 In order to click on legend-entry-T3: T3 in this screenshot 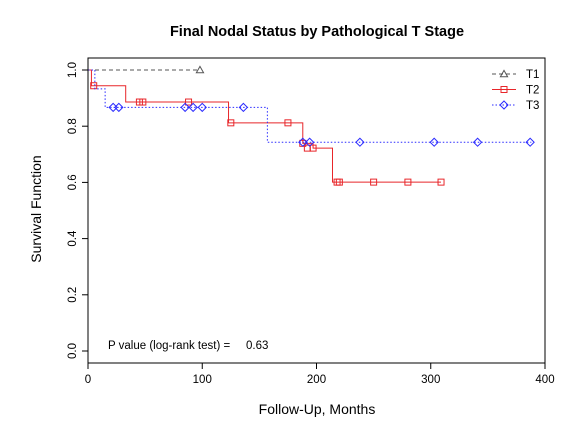, I will do `click(515, 106)`.